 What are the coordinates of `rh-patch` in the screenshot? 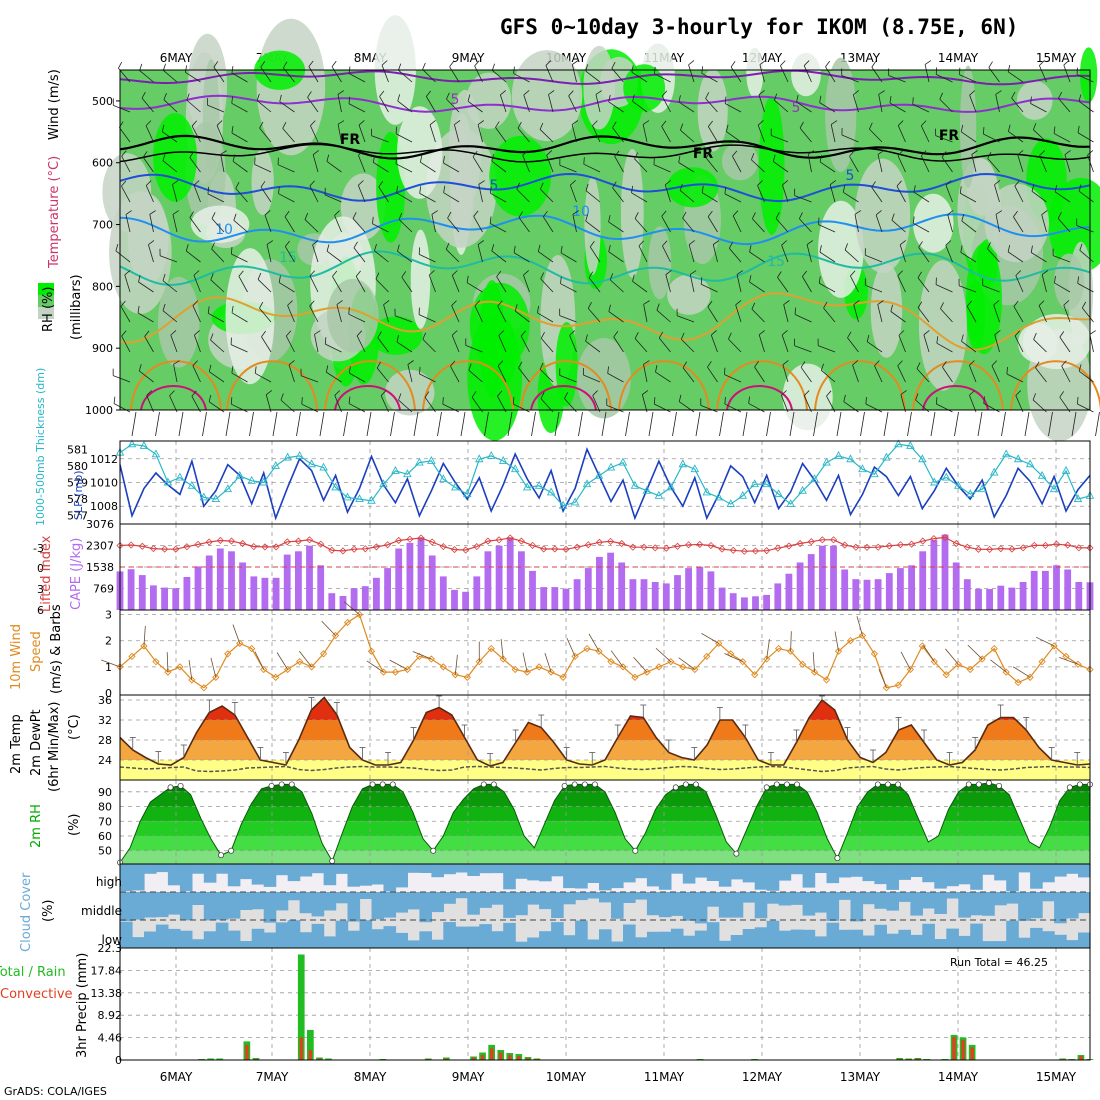 It's located at (489, 100).